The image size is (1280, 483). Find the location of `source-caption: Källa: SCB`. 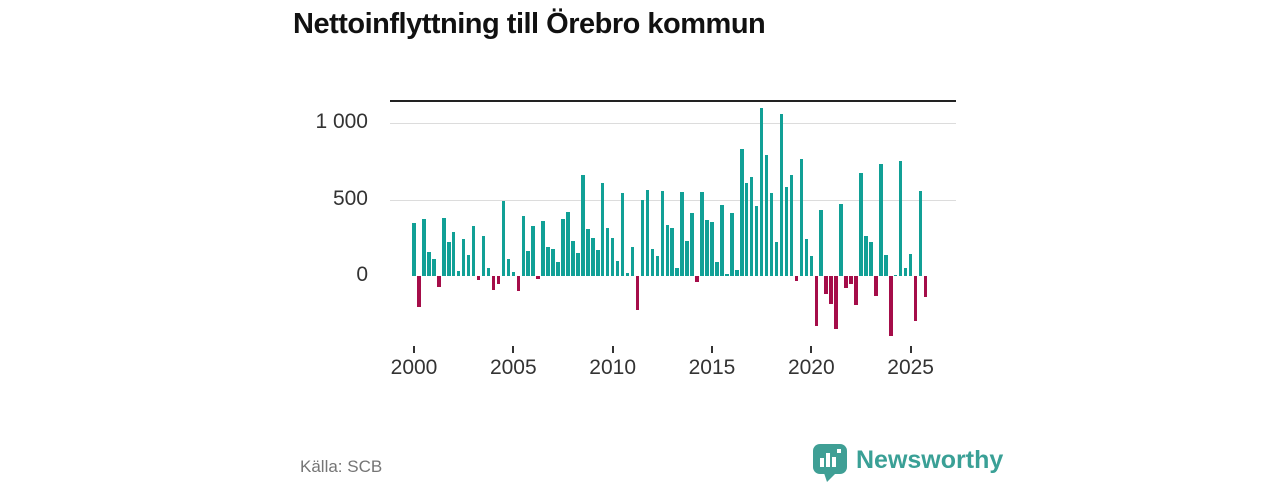

source-caption: Källa: SCB is located at coordinates (341, 466).